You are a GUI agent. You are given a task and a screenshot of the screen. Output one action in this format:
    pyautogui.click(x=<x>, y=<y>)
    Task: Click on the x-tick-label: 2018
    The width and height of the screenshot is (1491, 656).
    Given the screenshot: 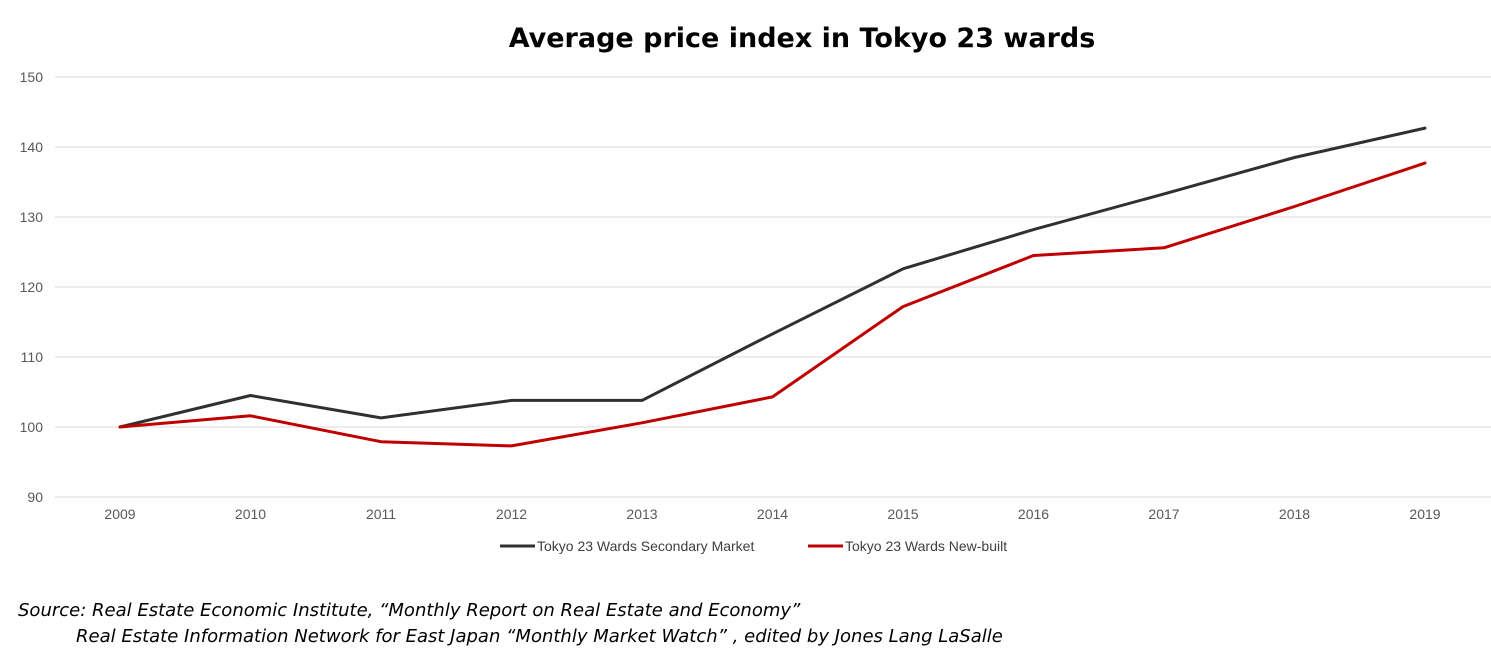 What is the action you would take?
    pyautogui.click(x=1294, y=514)
    